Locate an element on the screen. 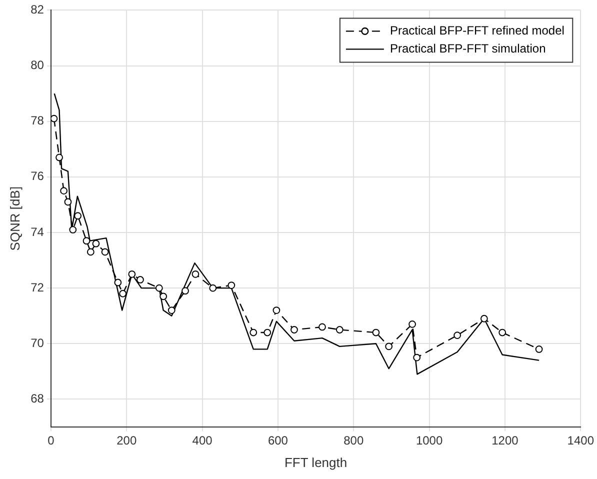  x-tick-label: 200 is located at coordinates (126, 441).